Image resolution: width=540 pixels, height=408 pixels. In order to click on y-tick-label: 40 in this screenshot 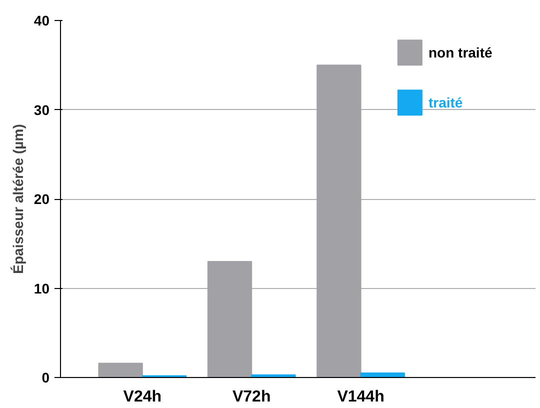, I will do `click(42, 20)`.